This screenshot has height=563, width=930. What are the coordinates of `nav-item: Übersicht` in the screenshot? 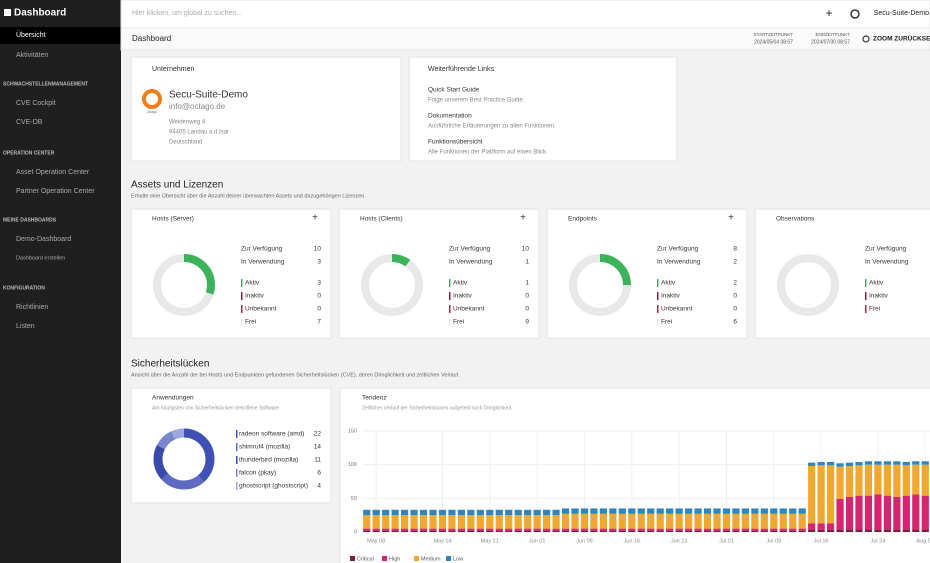 It's located at (31, 35).